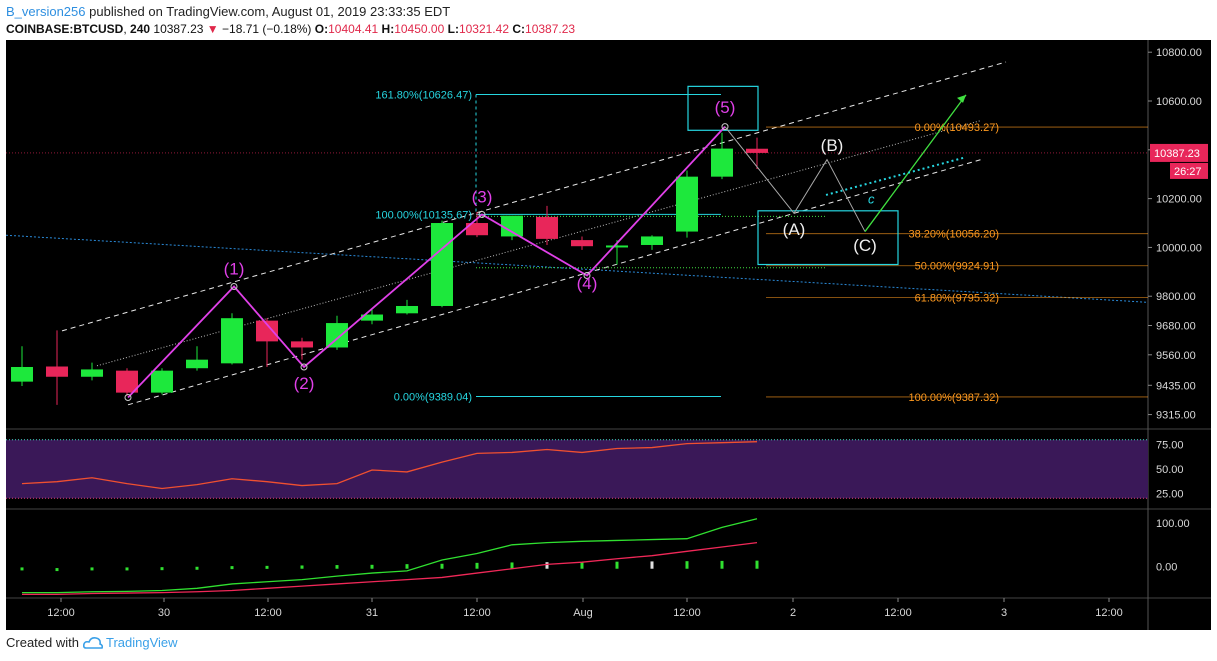 The width and height of the screenshot is (1217, 661). I want to click on low-label: L:, so click(453, 29).